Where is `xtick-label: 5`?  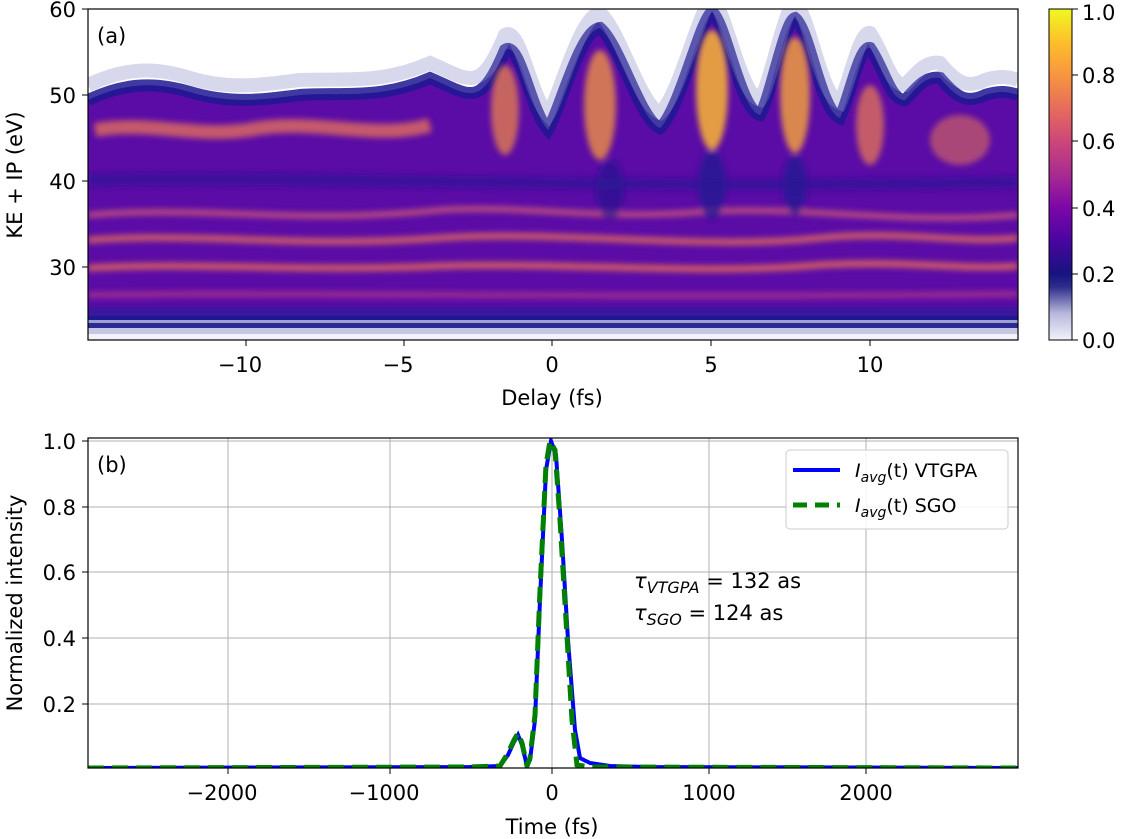 xtick-label: 5 is located at coordinates (710, 365).